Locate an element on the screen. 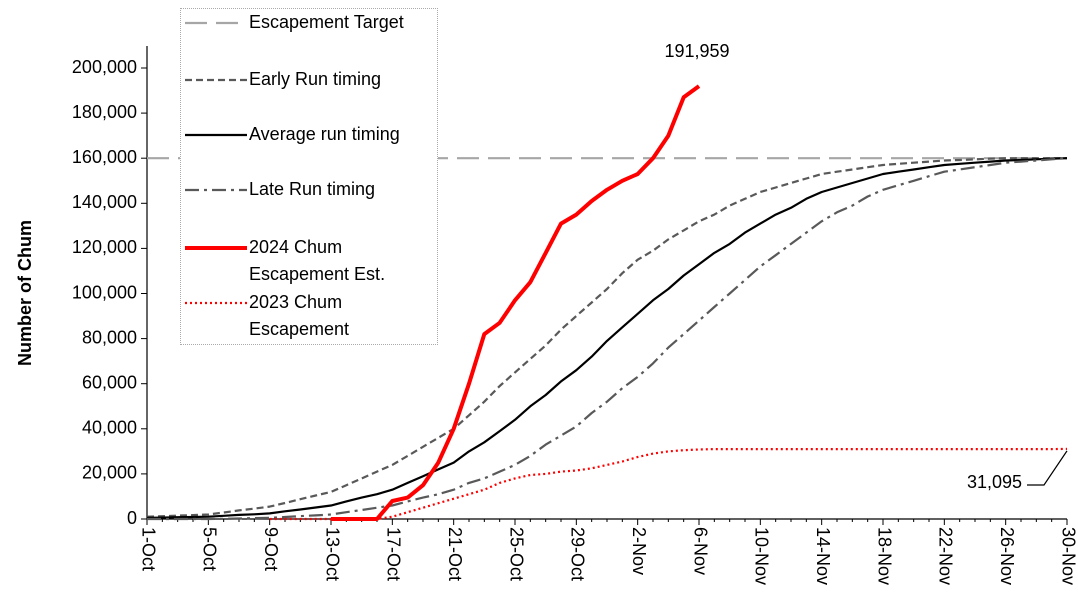  x-tick-label: 14-Nov is located at coordinates (823, 556).